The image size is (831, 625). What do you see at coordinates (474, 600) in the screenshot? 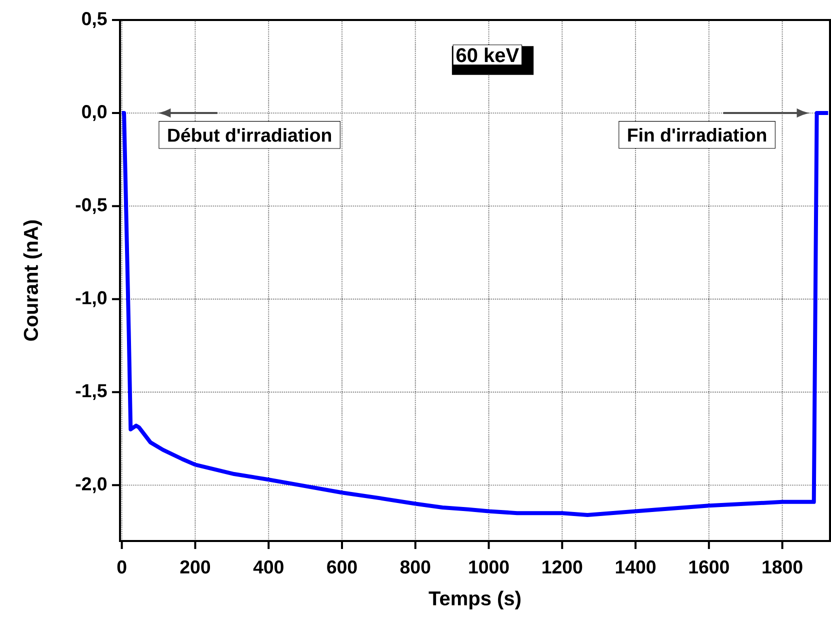
I see `x-axis-title: Temps (s)` at bounding box center [474, 600].